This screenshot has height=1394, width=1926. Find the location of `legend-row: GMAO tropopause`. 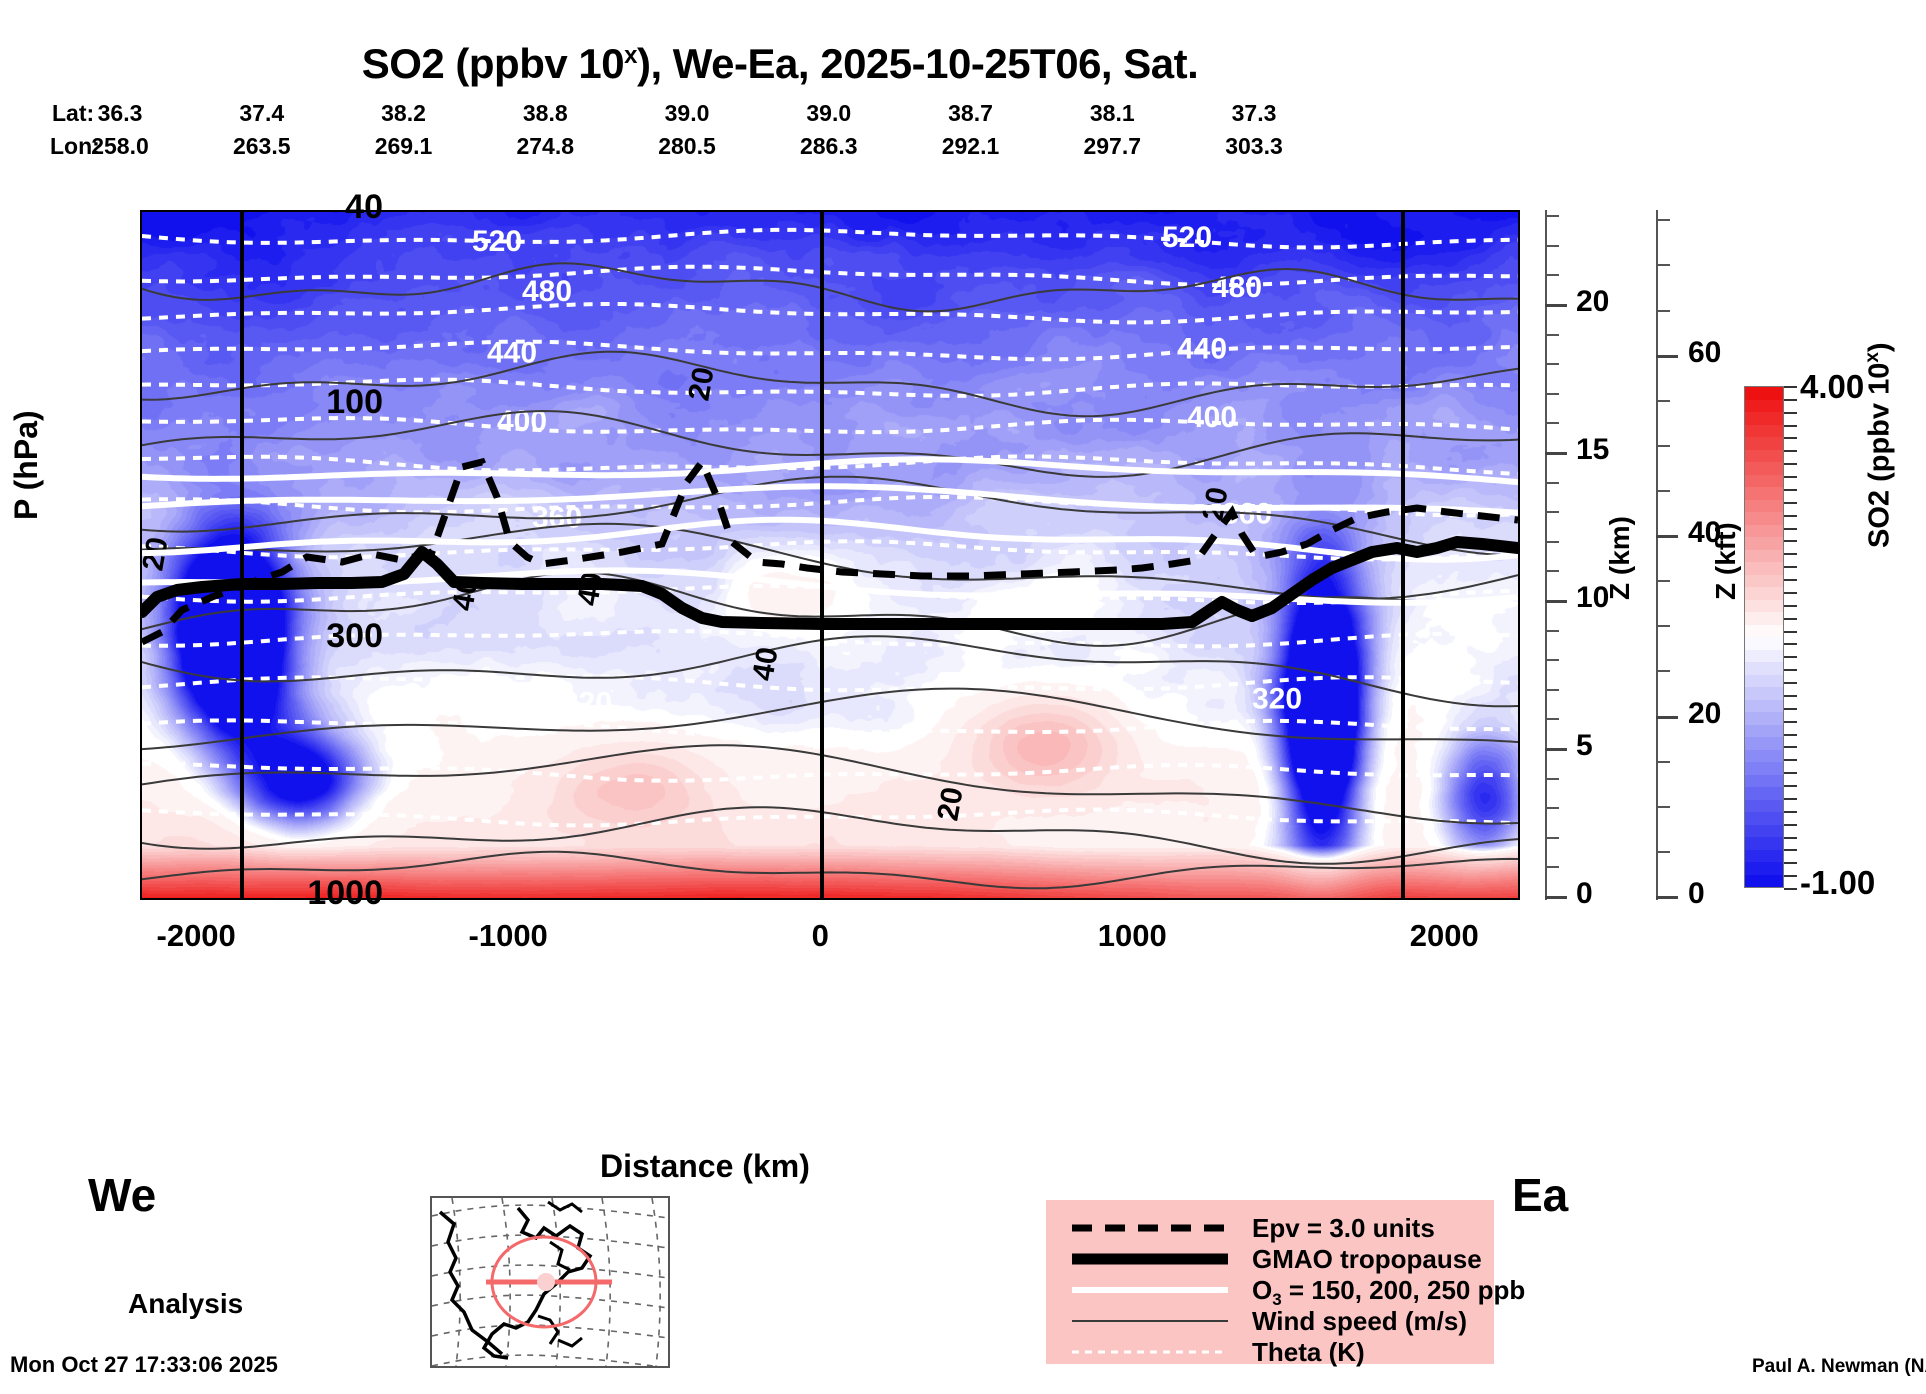

legend-row: GMAO tropopause is located at coordinates (1280, 1259).